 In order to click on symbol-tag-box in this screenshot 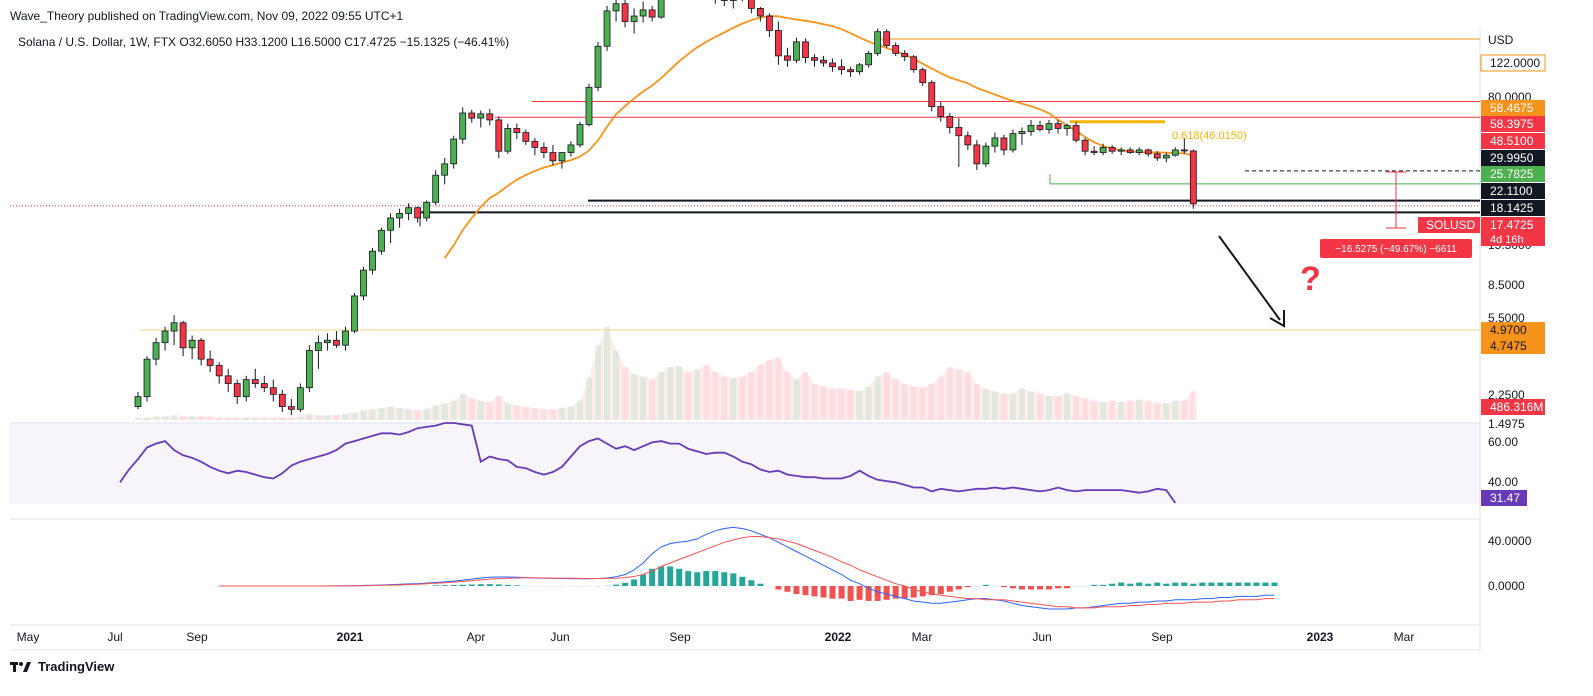, I will do `click(1449, 225)`.